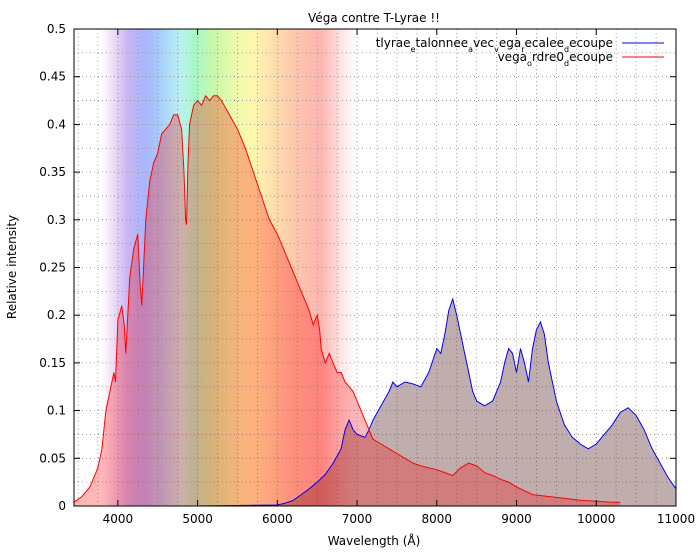 Image resolution: width=700 pixels, height=554 pixels. I want to click on y-tick-label: 0.35, so click(52, 172).